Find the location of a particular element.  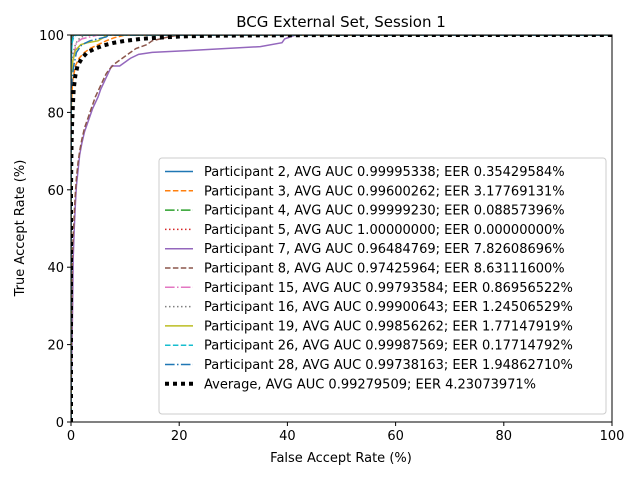

y-tick-label: 80 is located at coordinates (55, 113).